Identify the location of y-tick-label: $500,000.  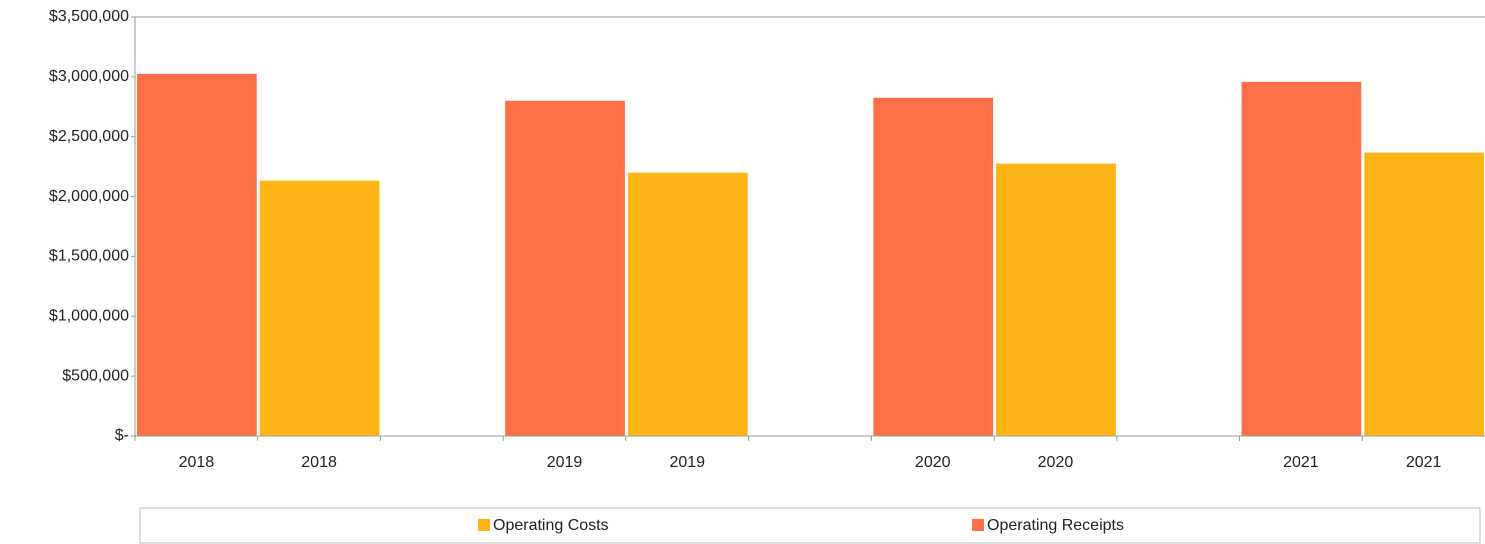
(95, 375).